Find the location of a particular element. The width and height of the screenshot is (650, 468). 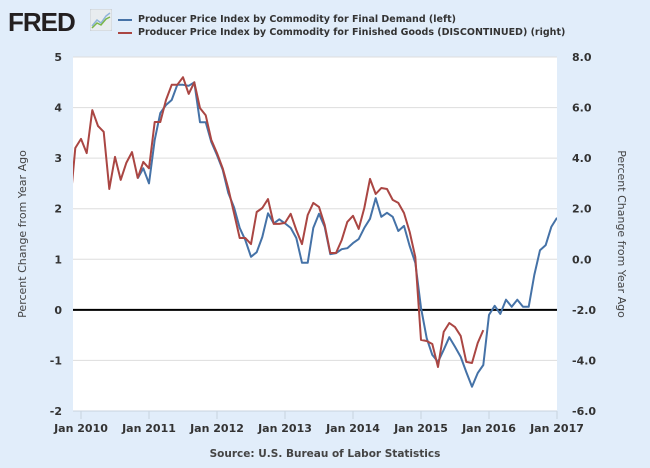

y-tick-right: 6.0 is located at coordinates (582, 108).